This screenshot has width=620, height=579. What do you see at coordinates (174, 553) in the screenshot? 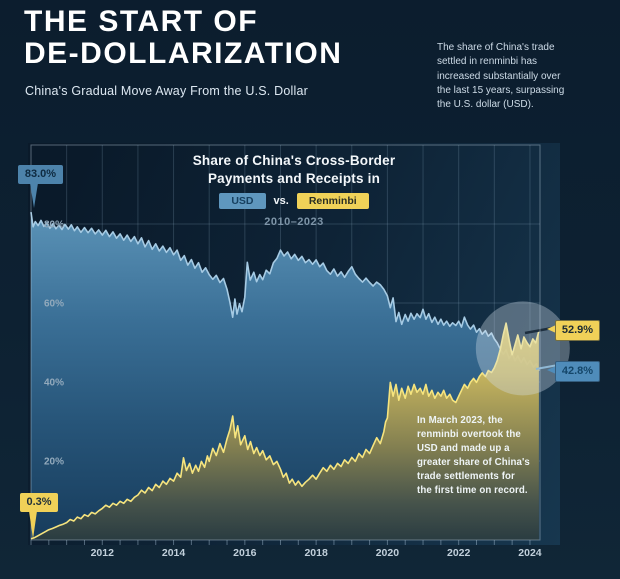
I see `svg-text: 2014` at bounding box center [174, 553].